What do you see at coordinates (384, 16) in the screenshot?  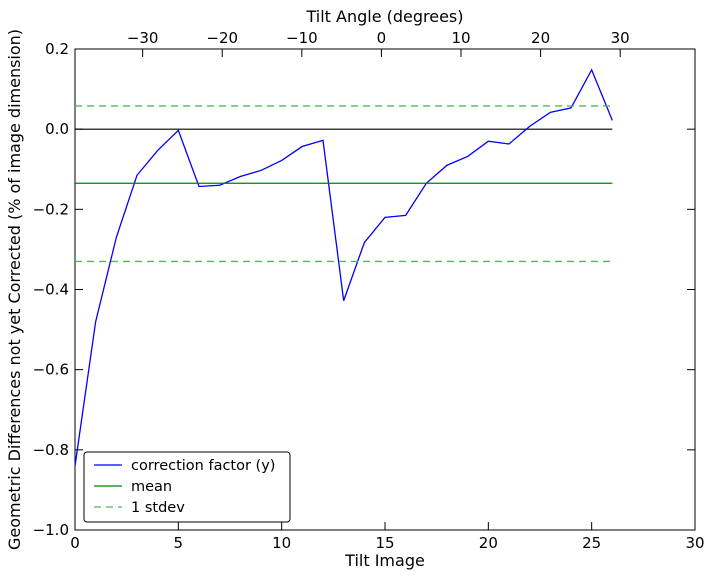 I see `top-x-axis-title: Tilt Angle (degrees)` at bounding box center [384, 16].